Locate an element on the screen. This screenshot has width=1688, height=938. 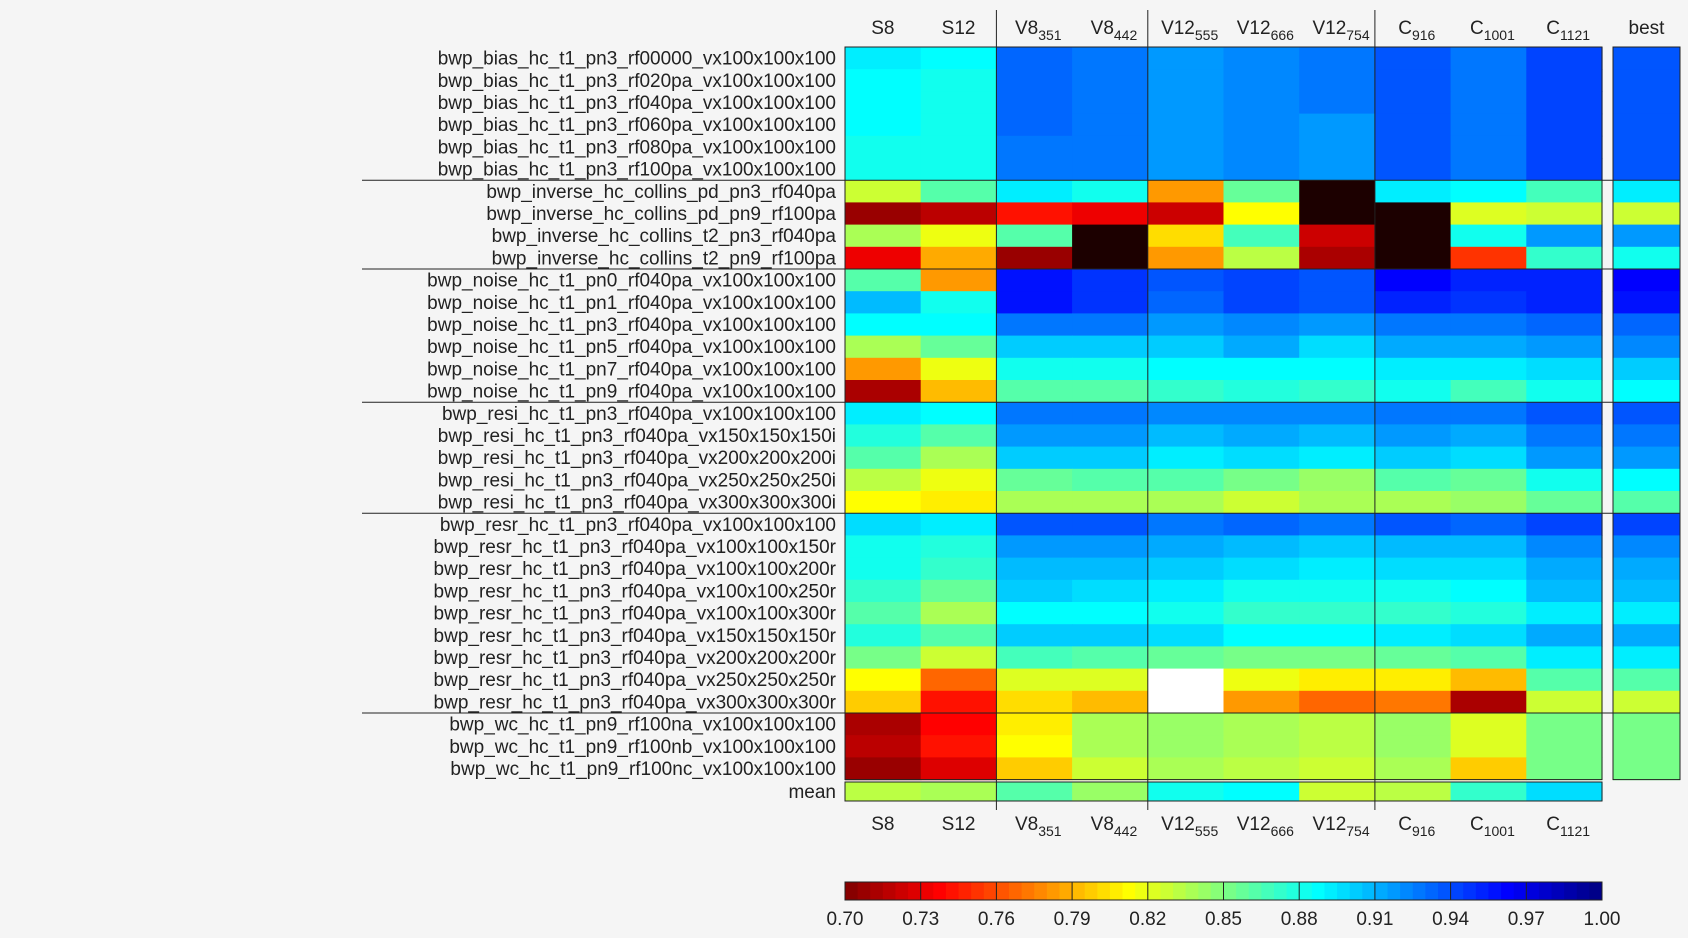
colorbar-tick-label: 0.82 is located at coordinates (1147, 919).